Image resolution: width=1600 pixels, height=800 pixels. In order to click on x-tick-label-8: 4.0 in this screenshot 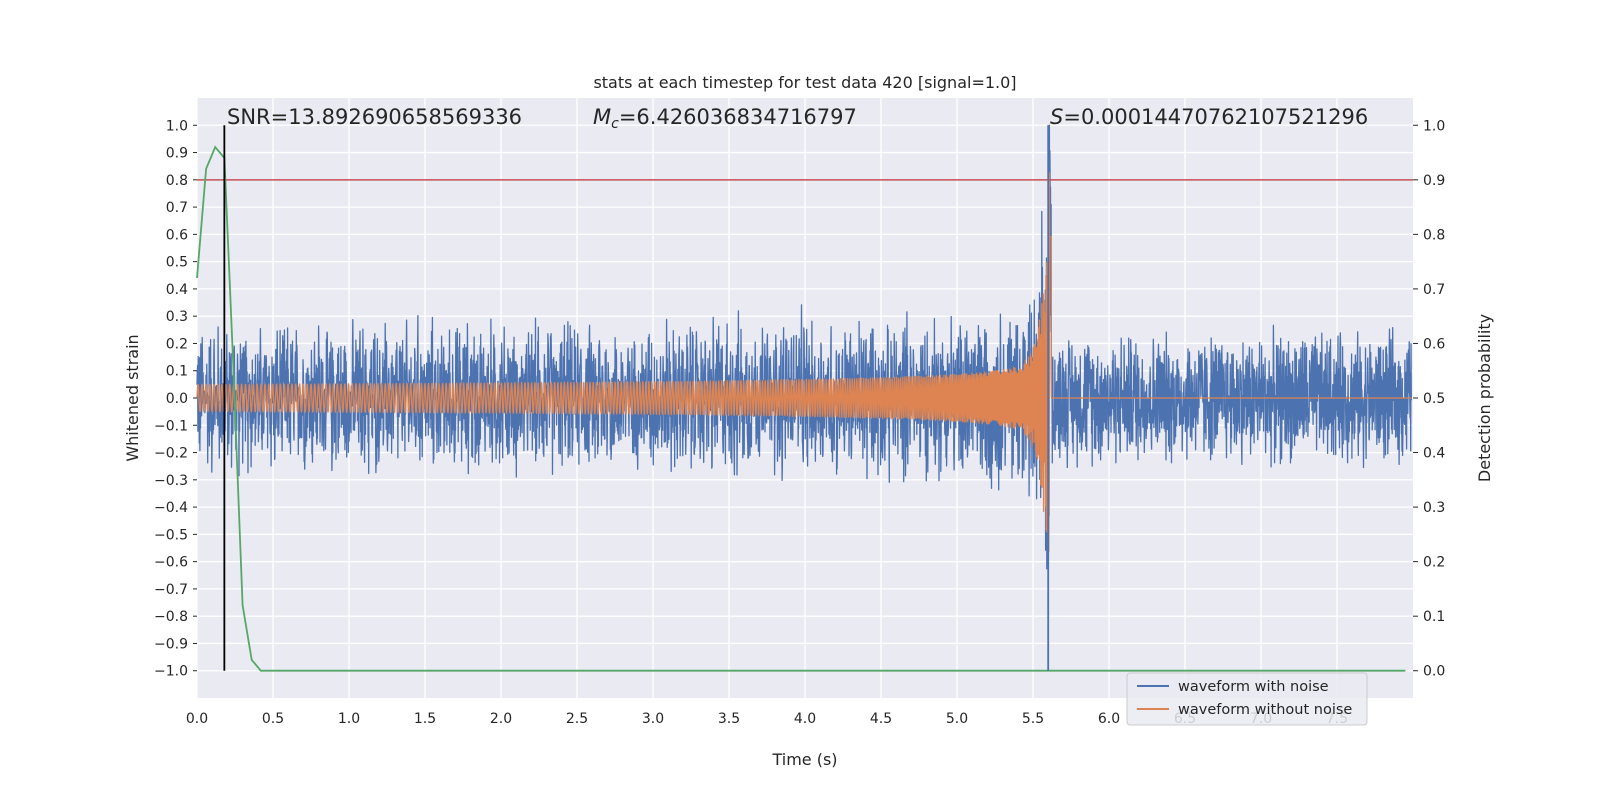, I will do `click(805, 719)`.